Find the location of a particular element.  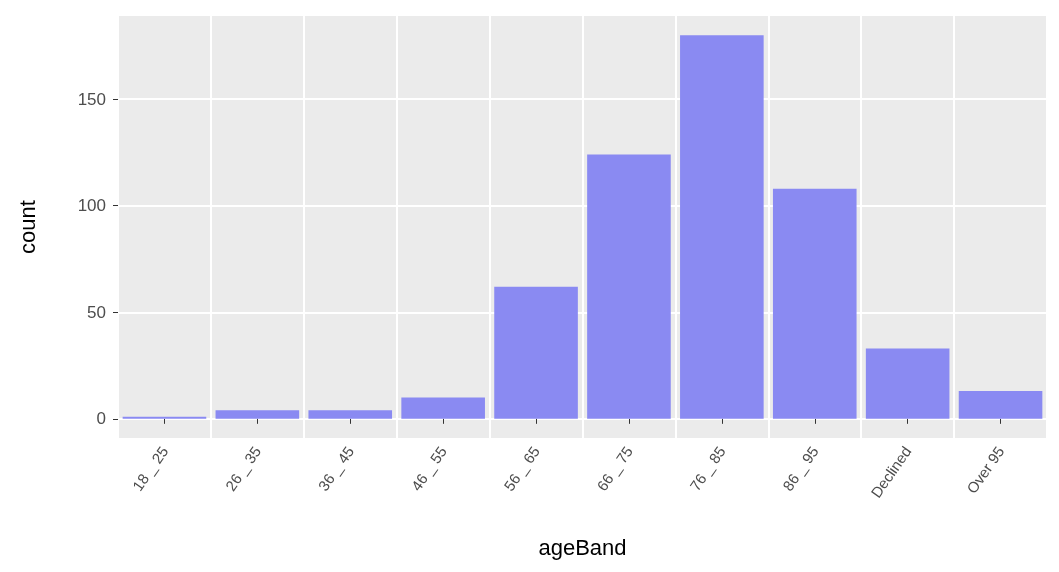

y-tick-label: 0 is located at coordinates (101, 419).